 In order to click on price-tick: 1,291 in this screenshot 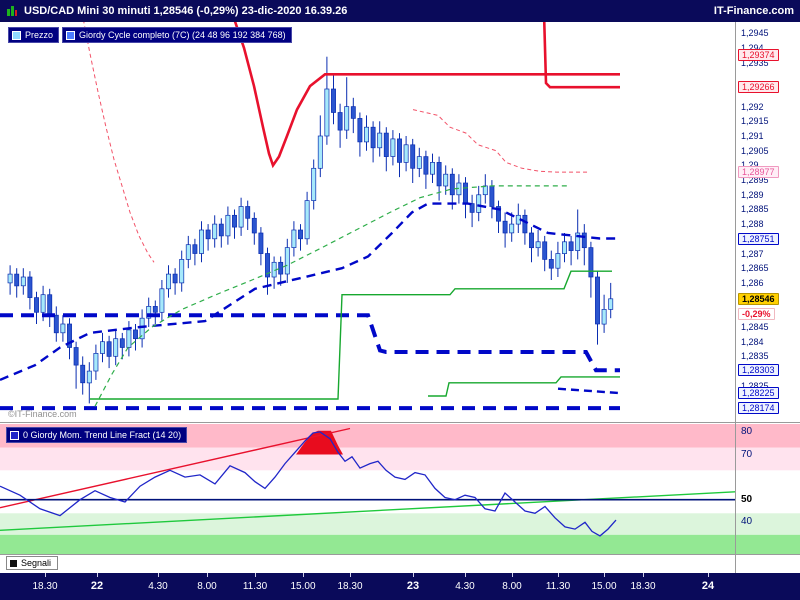, I will do `click(752, 136)`.